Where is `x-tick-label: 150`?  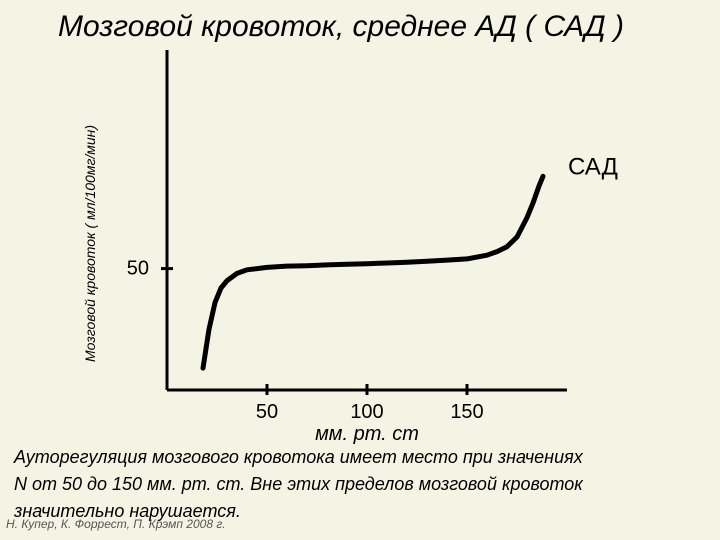
x-tick-label: 150 is located at coordinates (466, 412).